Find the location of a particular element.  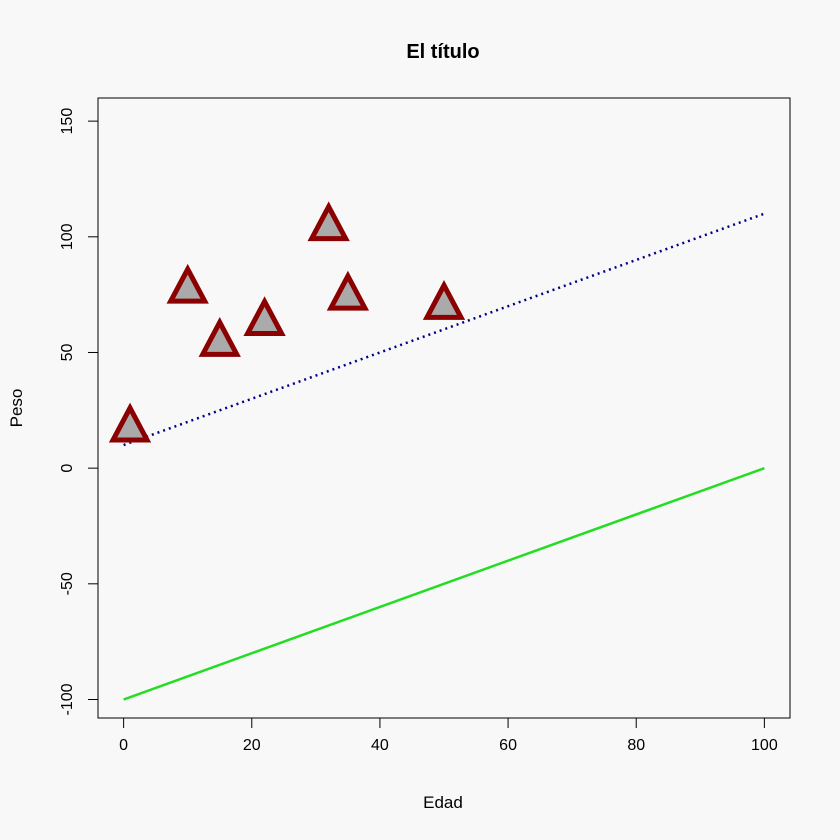

x-tick-label: 100 is located at coordinates (764, 745).